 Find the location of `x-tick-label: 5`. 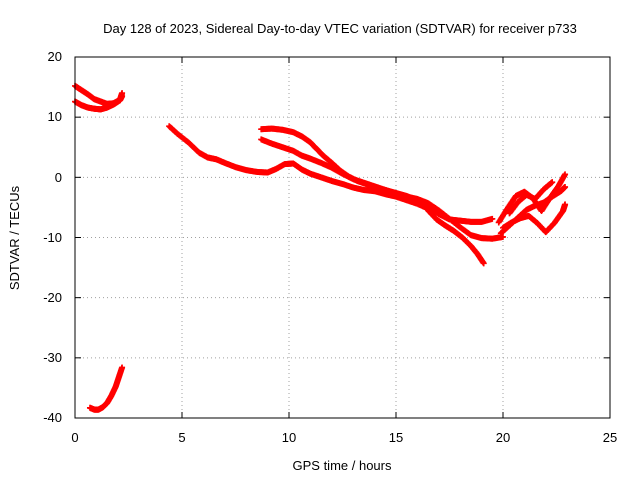

x-tick-label: 5 is located at coordinates (181, 437).